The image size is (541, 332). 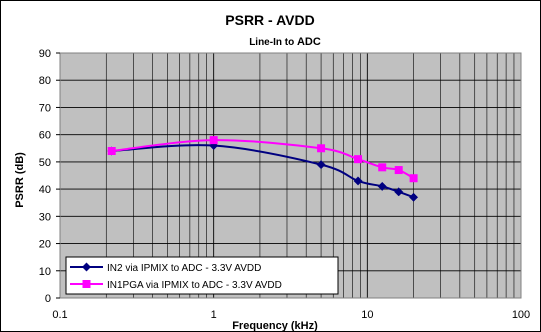 What do you see at coordinates (184, 268) in the screenshot?
I see `legend-entry-label: IN2 via IPMIX to ADC - 3.3V AVDD` at bounding box center [184, 268].